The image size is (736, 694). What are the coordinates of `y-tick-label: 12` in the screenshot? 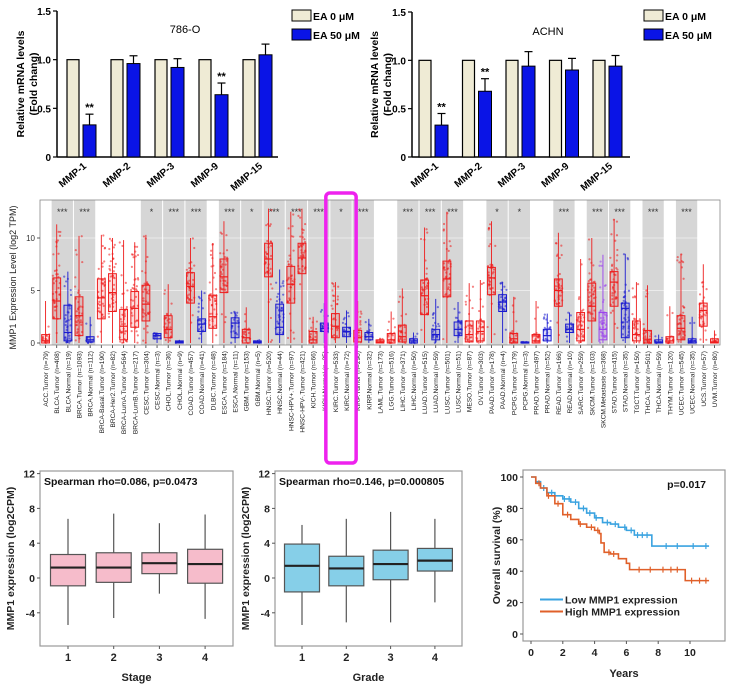 It's located at (264, 475).